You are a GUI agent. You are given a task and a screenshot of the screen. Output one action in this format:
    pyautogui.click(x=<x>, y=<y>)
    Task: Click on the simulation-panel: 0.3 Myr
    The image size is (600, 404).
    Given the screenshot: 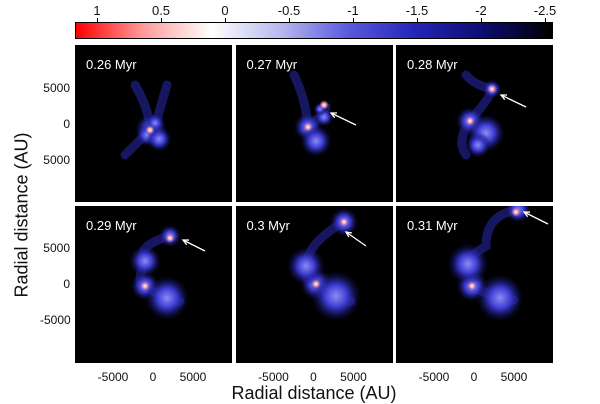 What is the action you would take?
    pyautogui.click(x=314, y=284)
    